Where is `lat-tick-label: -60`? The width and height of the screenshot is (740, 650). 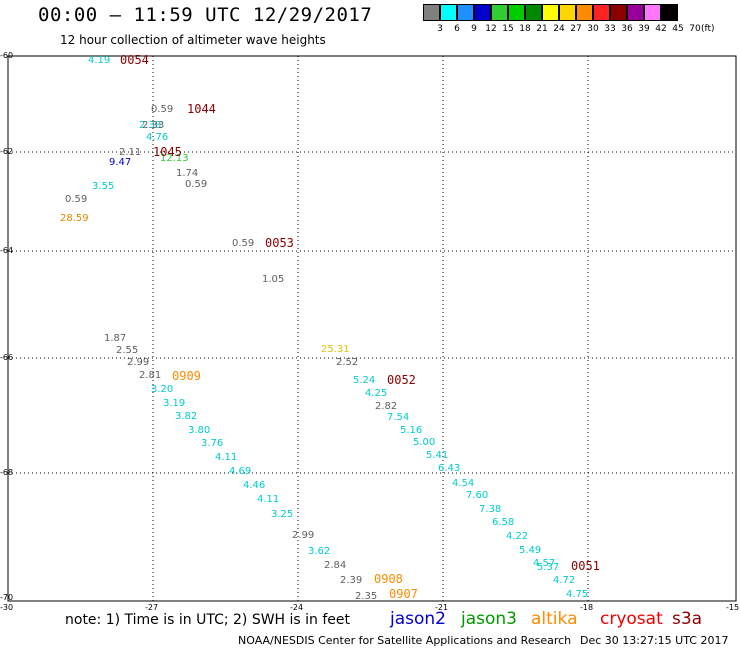 lat-tick-label: -60 is located at coordinates (7, 55).